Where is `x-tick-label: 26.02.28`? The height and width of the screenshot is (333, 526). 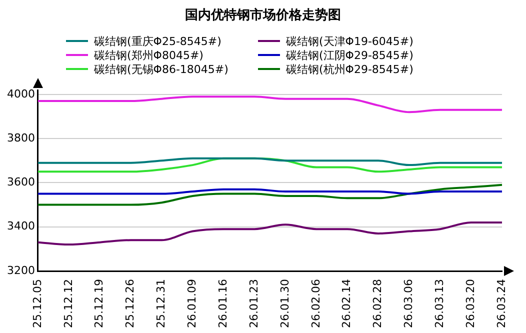
x-tick-label: 26.02.28 is located at coordinates (377, 303).